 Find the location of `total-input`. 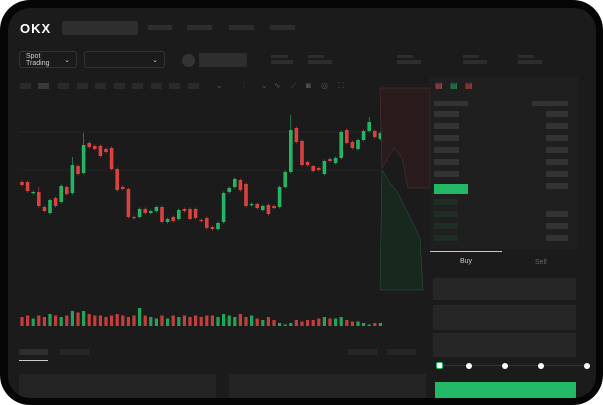

total-input is located at coordinates (504, 345).